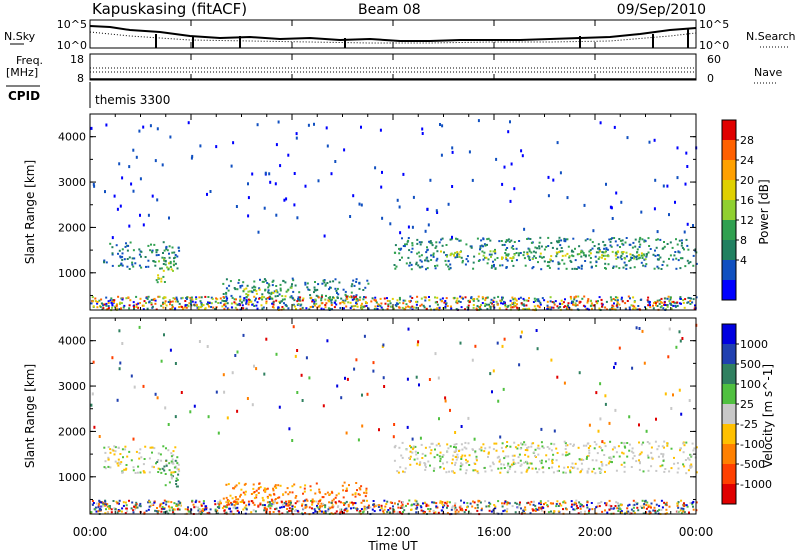  I want to click on colorbar-tick-label: 16, so click(747, 200).